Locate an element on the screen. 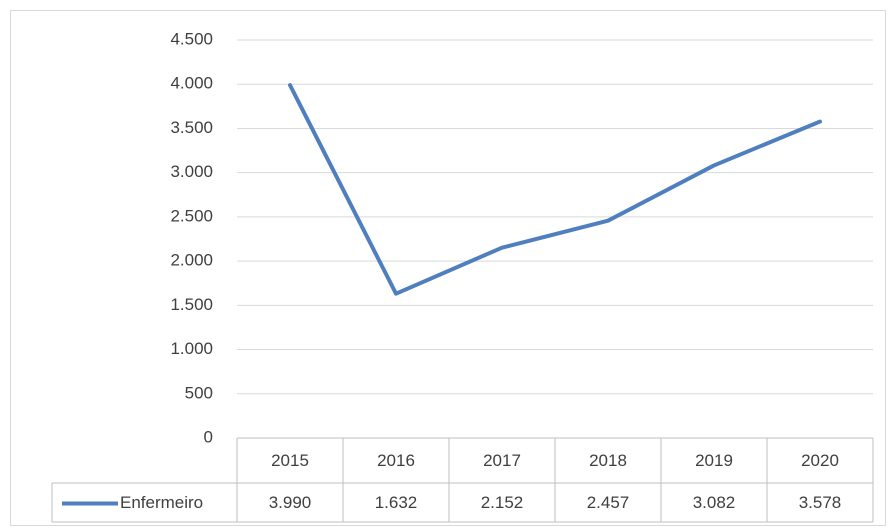 This screenshot has height=531, width=888. data-table-value: 3.990 is located at coordinates (290, 502).